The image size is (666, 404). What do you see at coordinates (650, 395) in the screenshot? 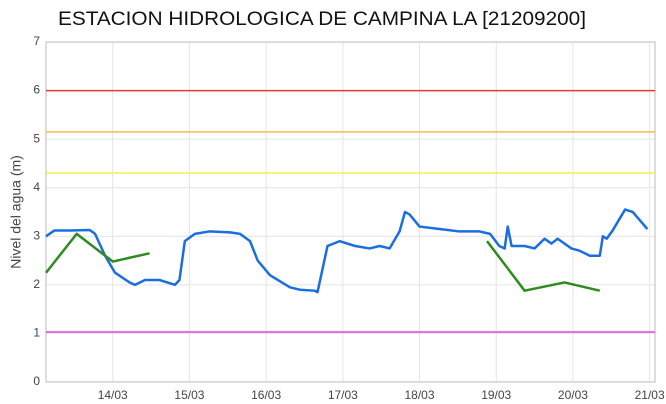
I see `x-tick-label: 21/03` at bounding box center [650, 395].